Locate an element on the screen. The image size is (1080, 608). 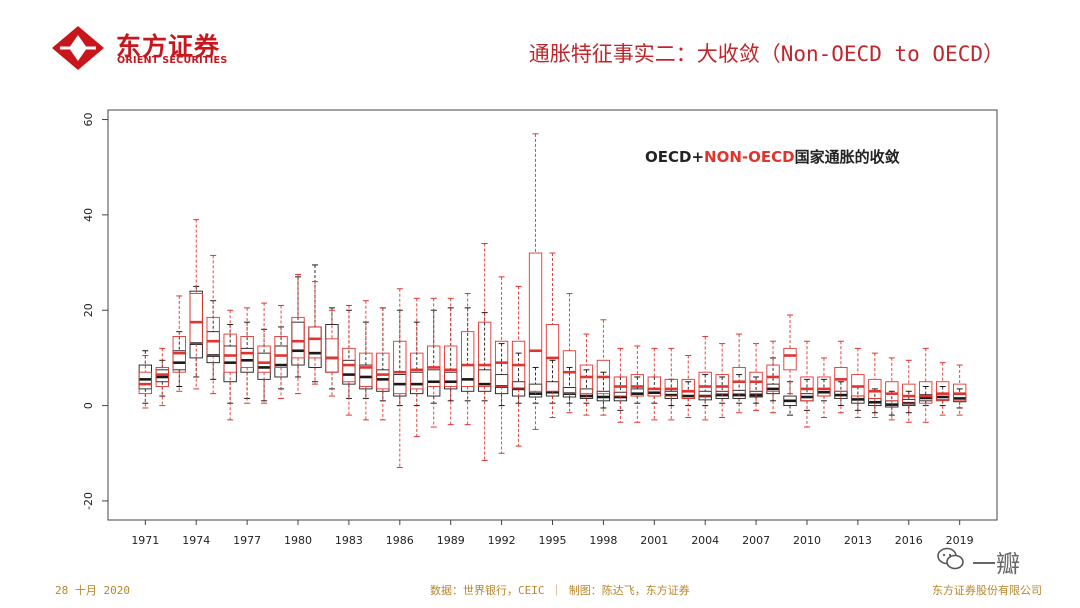
y-tick-label: 60 is located at coordinates (88, 120).